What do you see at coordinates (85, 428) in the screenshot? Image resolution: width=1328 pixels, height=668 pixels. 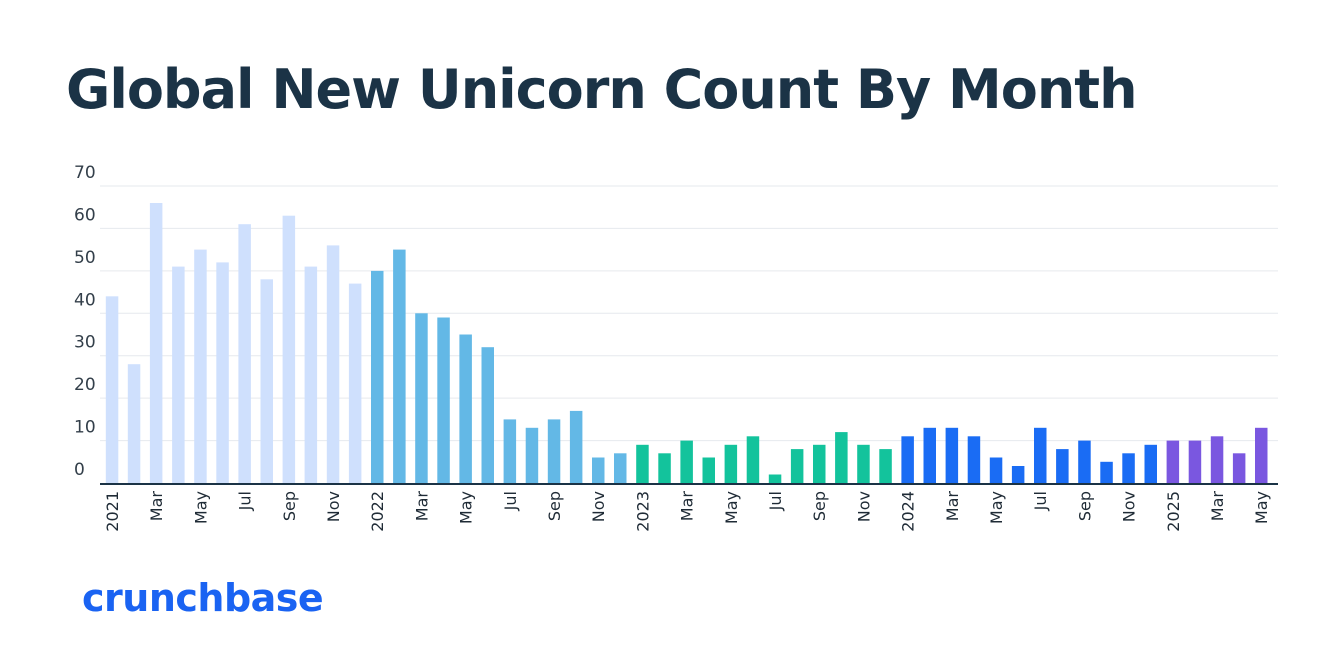 I see `y-tick-label: 10` at bounding box center [85, 428].